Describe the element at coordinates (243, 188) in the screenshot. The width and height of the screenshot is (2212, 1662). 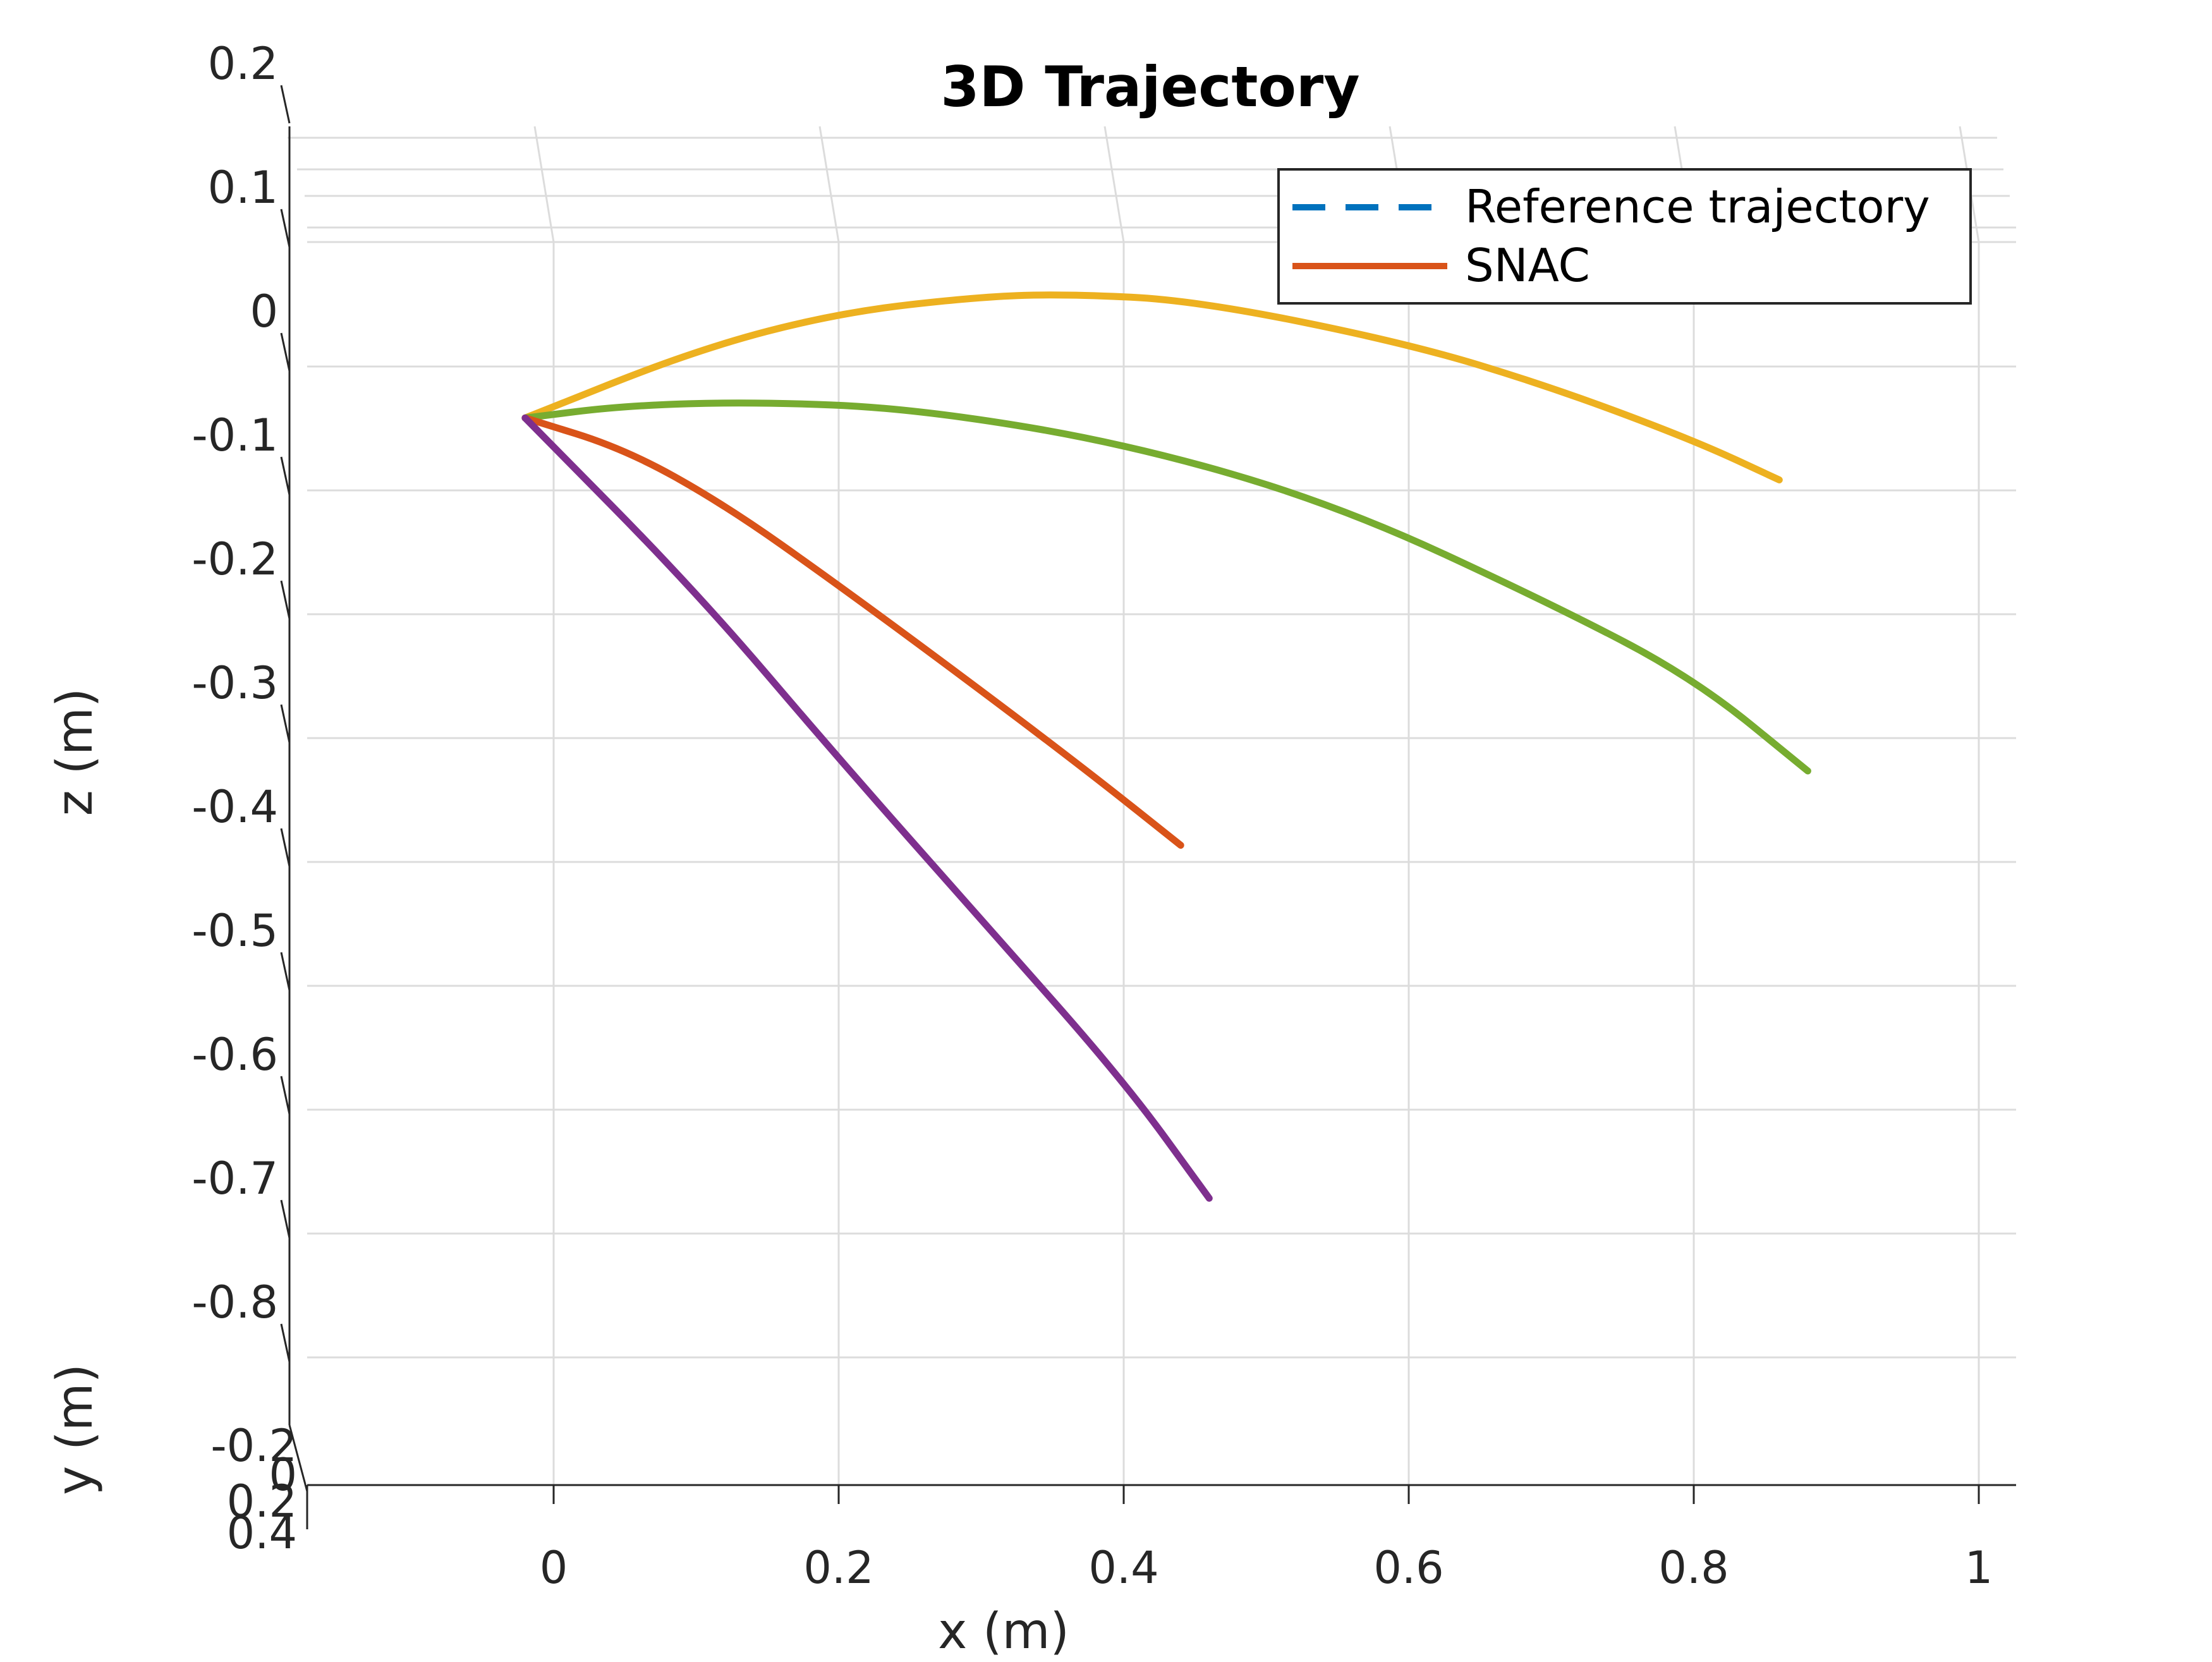
I see `z-tick-label: 0.1` at that location.